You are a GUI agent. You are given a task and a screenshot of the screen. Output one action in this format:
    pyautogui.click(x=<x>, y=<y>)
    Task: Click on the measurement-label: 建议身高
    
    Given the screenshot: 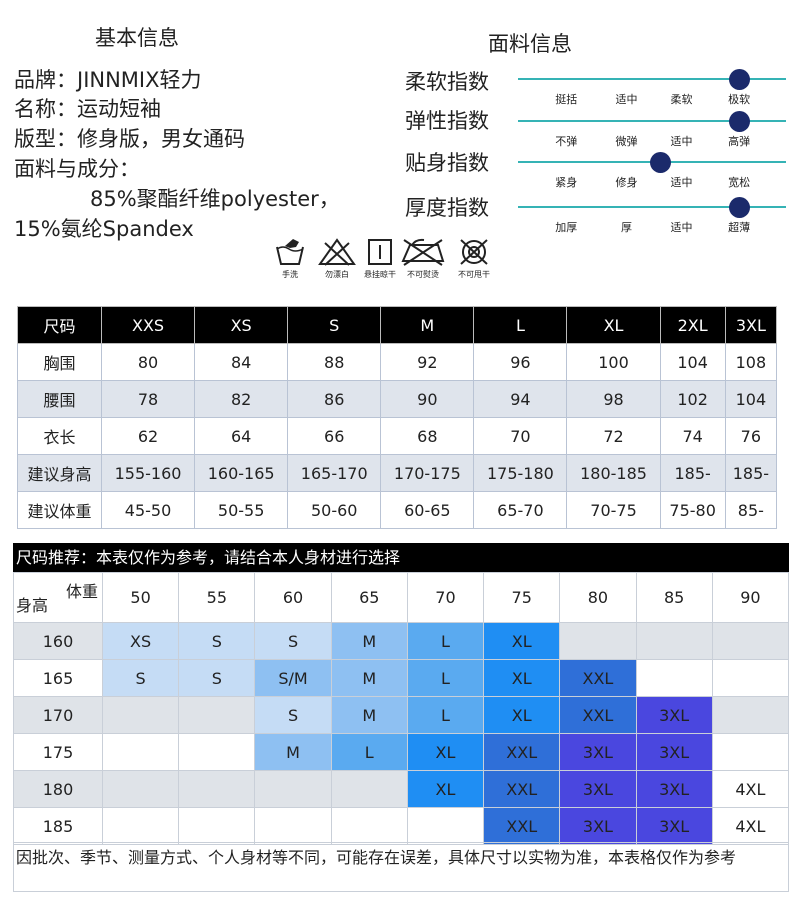 What is the action you would take?
    pyautogui.click(x=59, y=473)
    